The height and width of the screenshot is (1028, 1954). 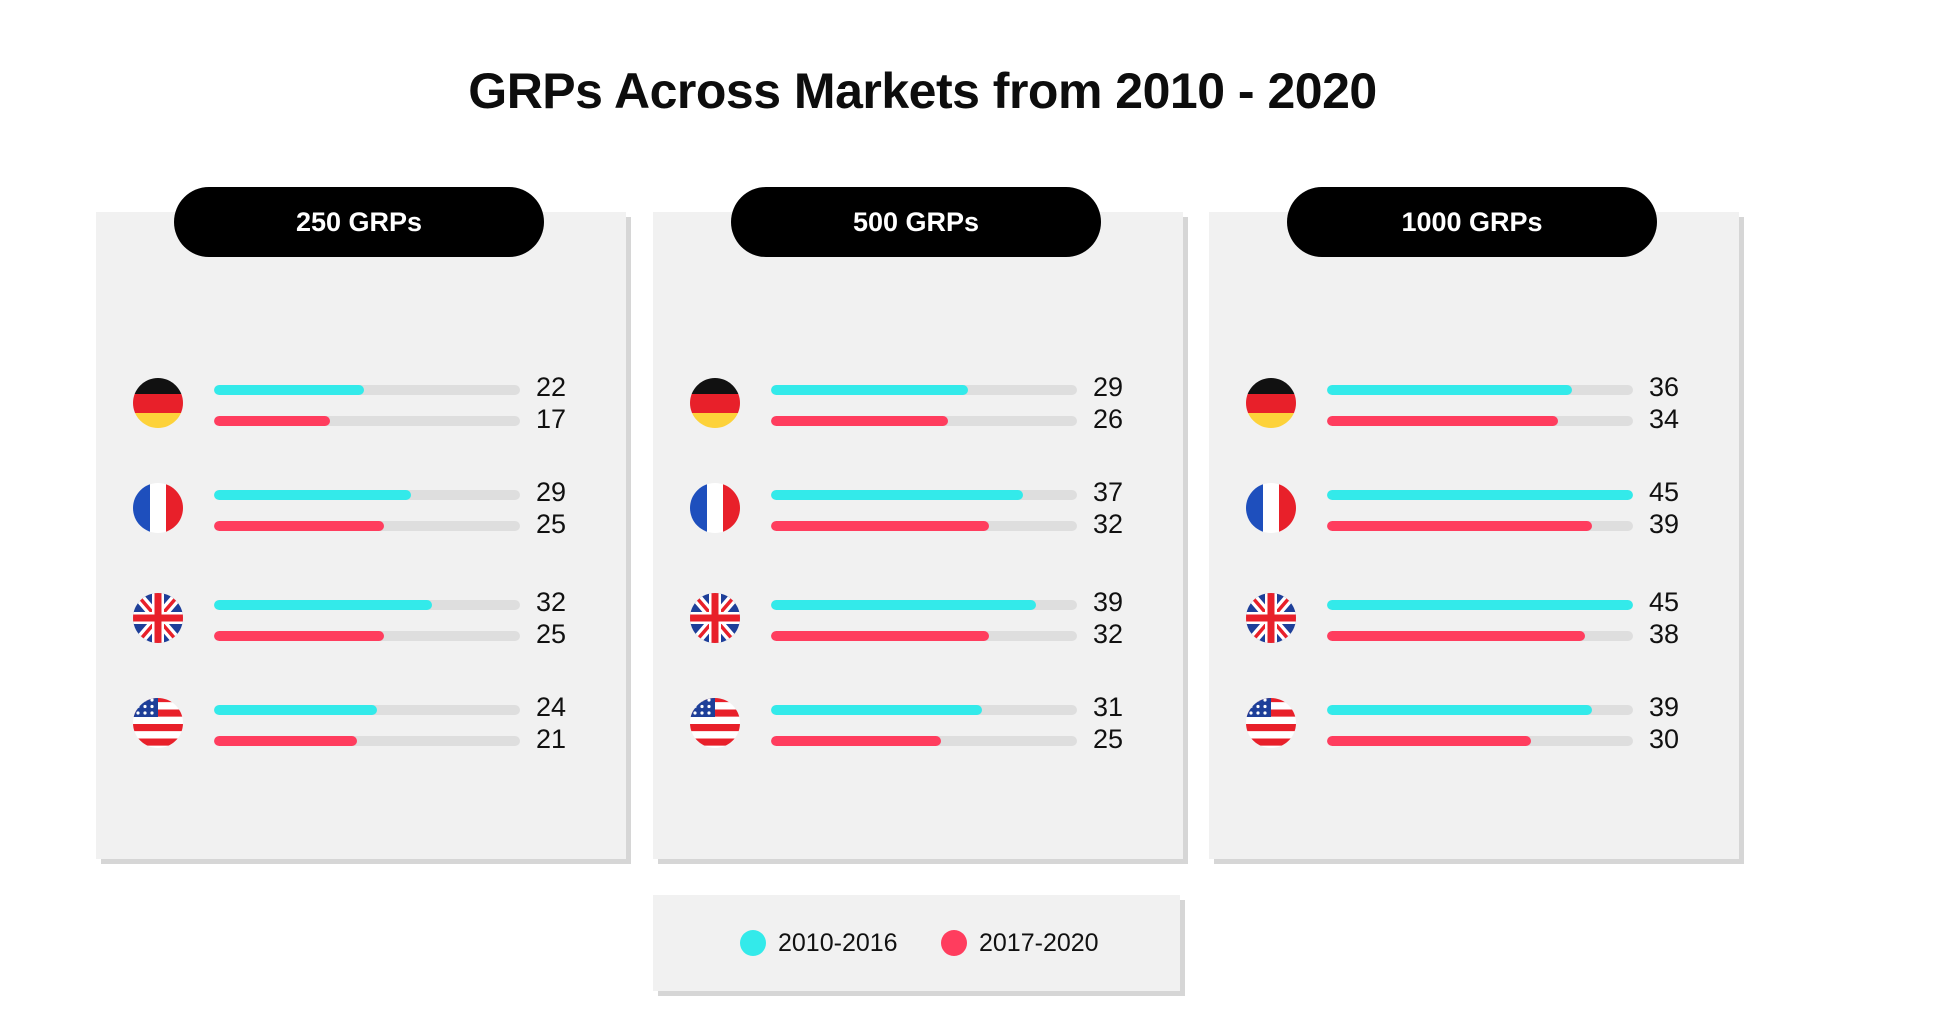 What do you see at coordinates (1108, 707) in the screenshot?
I see `data-label: 31` at bounding box center [1108, 707].